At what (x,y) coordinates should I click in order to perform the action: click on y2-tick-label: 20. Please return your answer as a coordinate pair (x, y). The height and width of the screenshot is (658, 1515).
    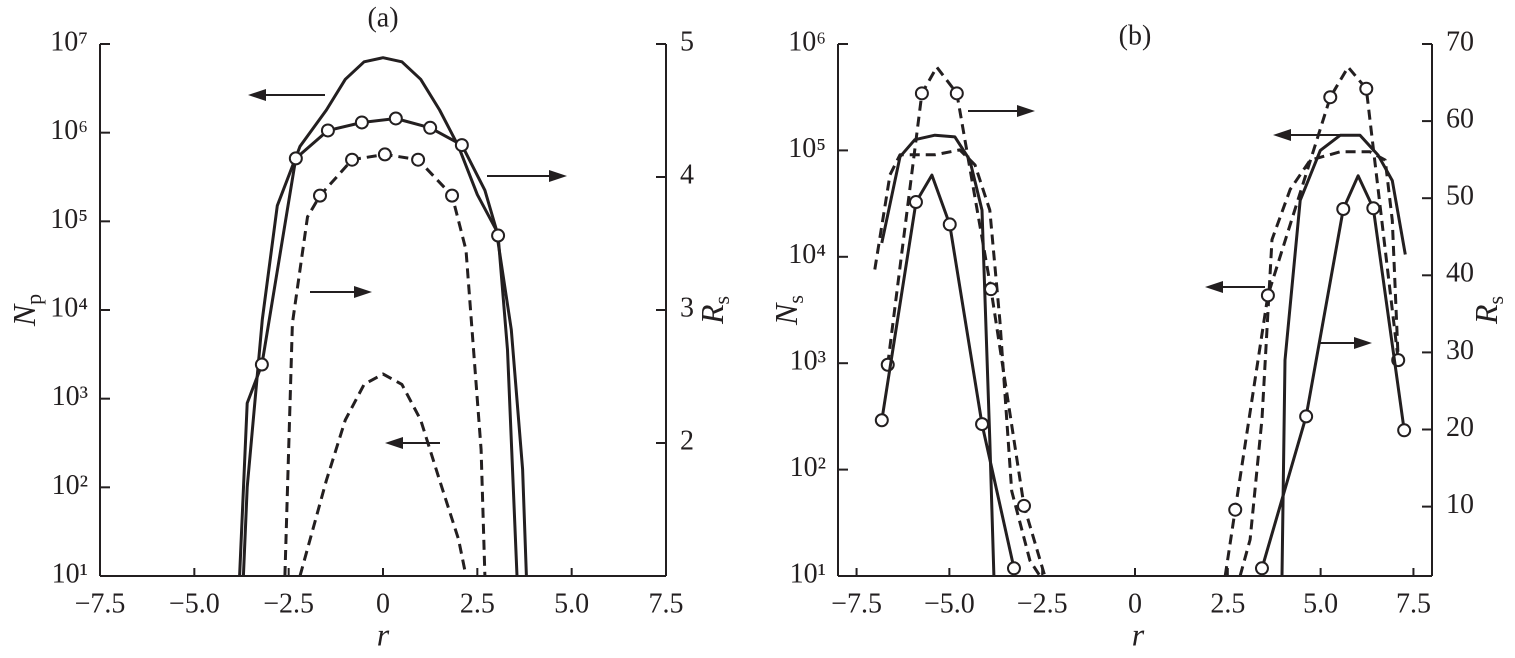
    Looking at the image, I should click on (1460, 427).